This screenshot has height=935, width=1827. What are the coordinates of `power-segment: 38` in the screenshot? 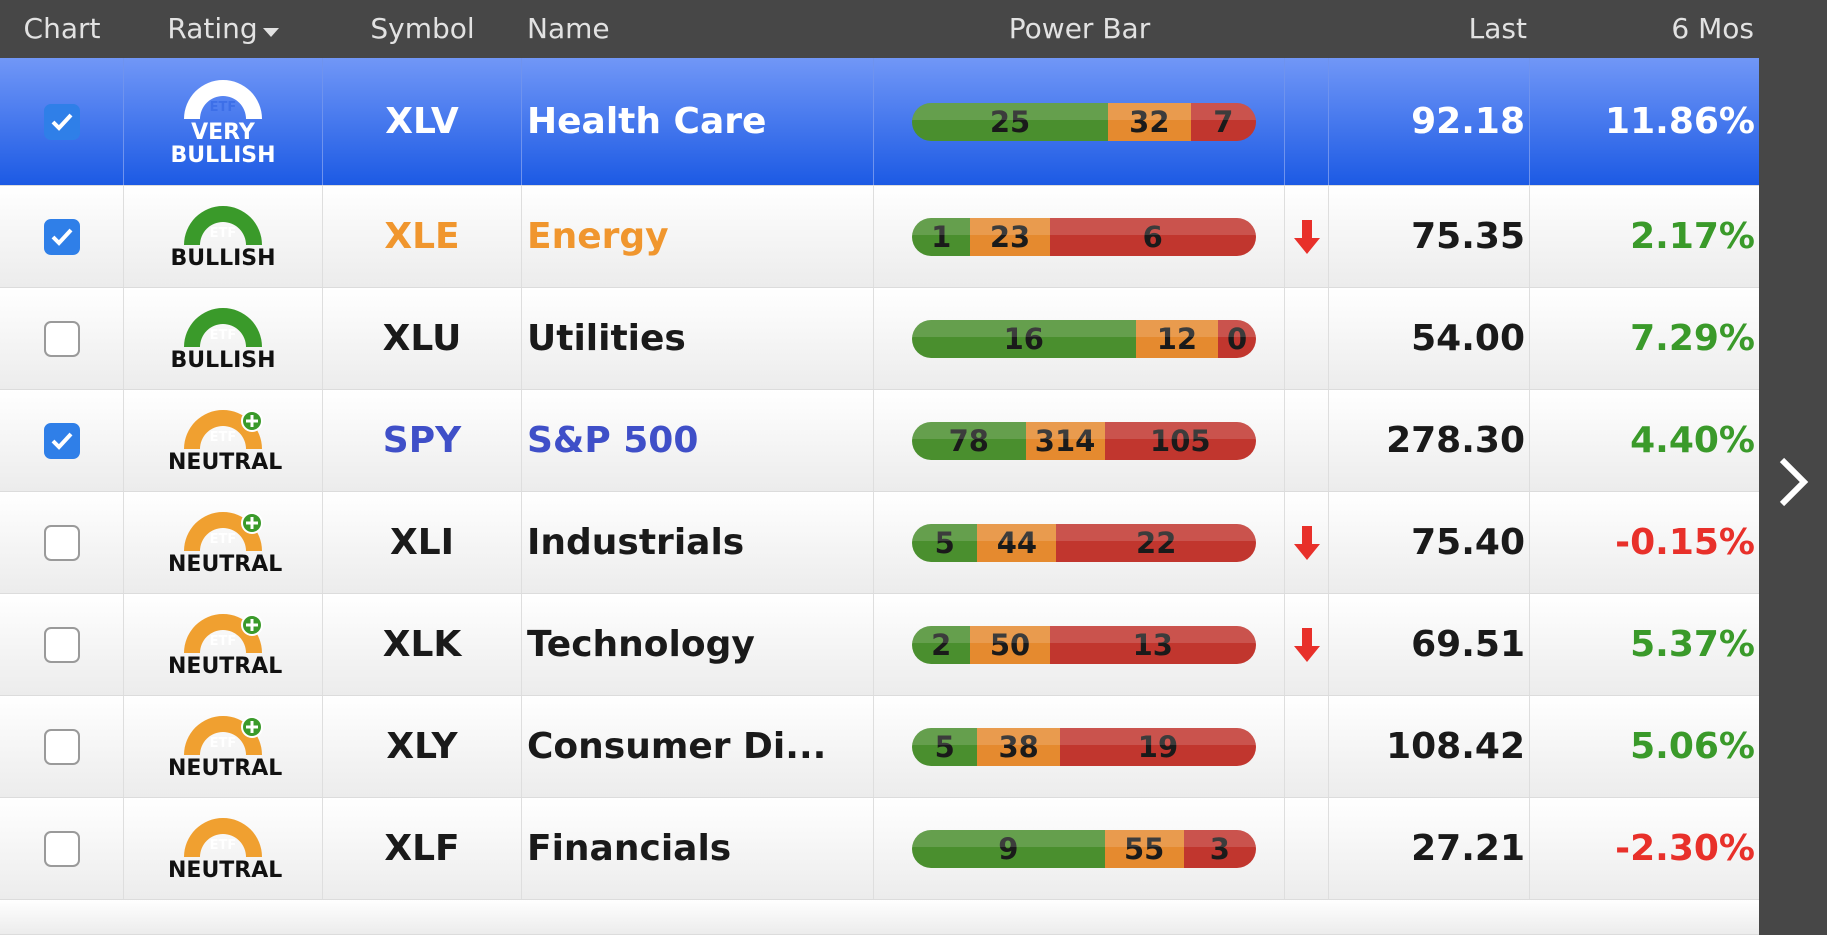 It's located at (1018, 746).